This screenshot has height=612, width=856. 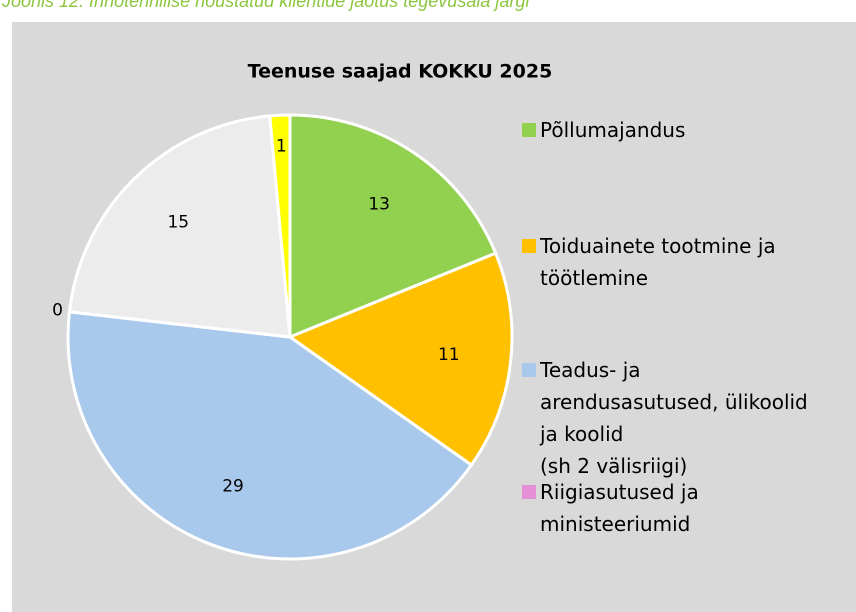 I want to click on legend-entry: Riigiasutused ja ministeeriumid, so click(x=681, y=508).